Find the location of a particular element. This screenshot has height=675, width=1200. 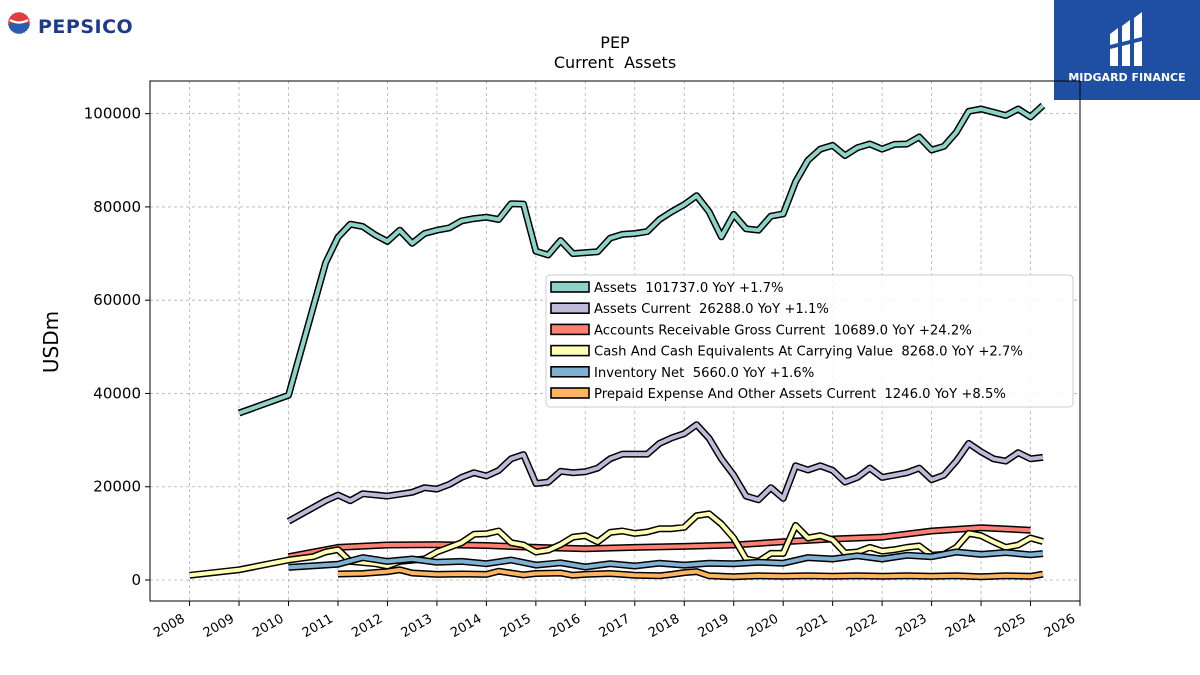

y-tick-label: 0 is located at coordinates (136, 580).